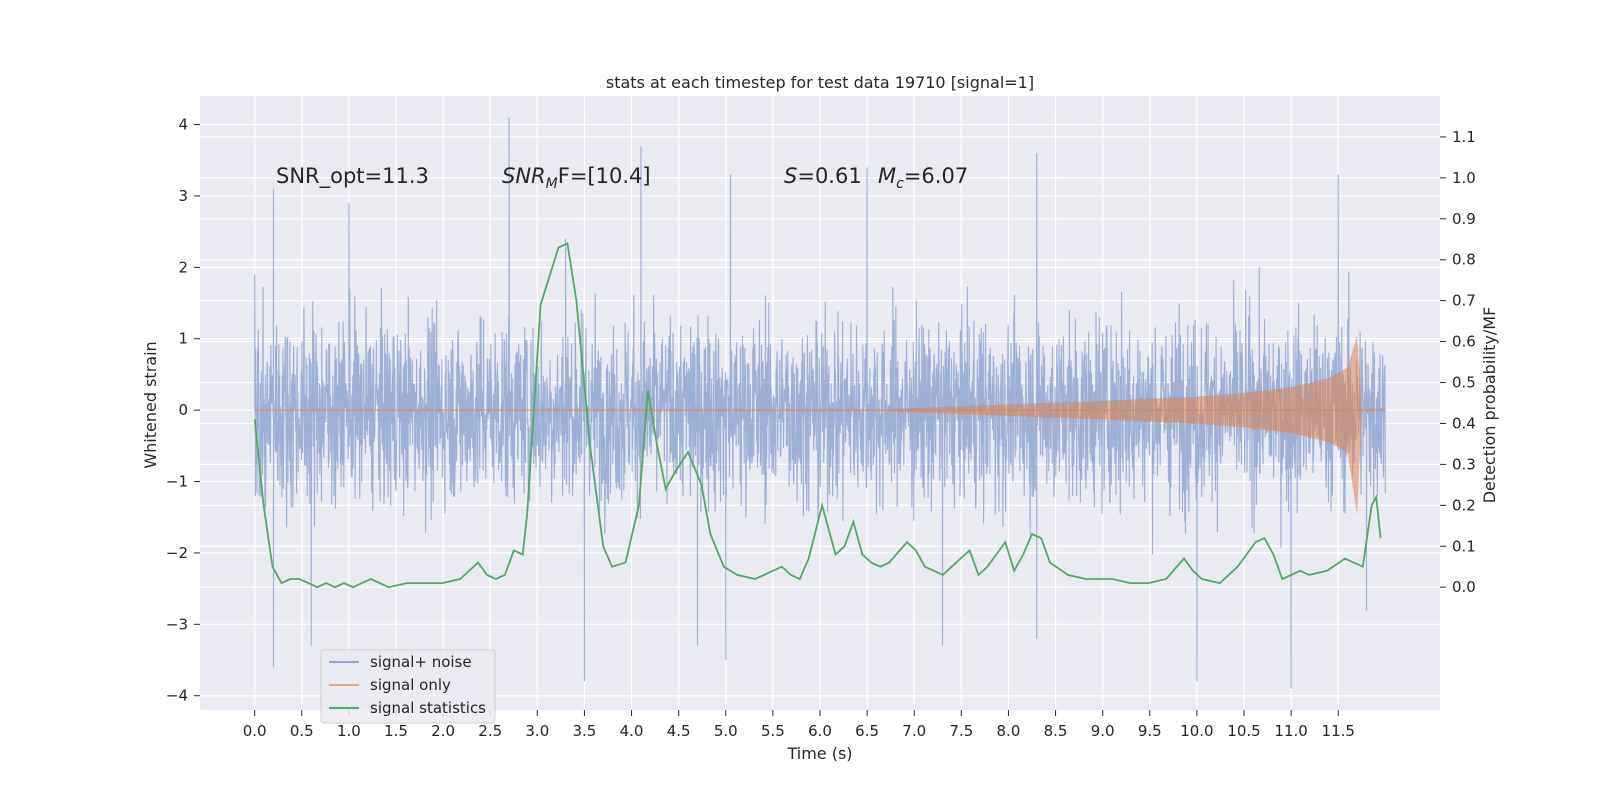 This screenshot has width=1600, height=800. Describe the element at coordinates (900, 184) in the screenshot. I see `annotation-mc-sub: c` at that location.